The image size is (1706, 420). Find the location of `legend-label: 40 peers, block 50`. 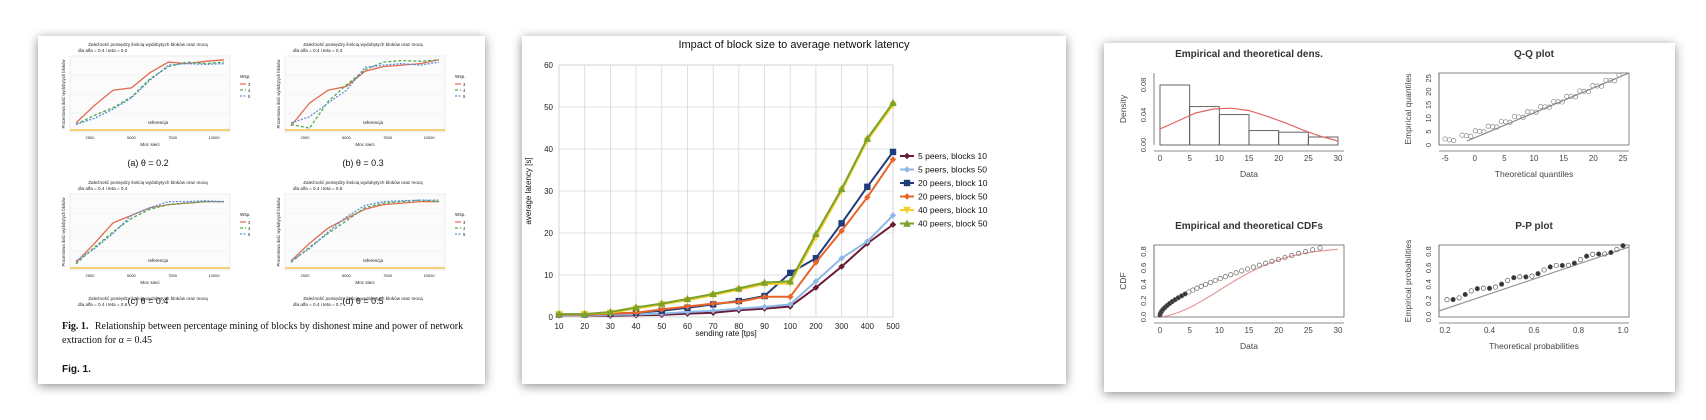

legend-label: 40 peers, block 50 is located at coordinates (953, 224).